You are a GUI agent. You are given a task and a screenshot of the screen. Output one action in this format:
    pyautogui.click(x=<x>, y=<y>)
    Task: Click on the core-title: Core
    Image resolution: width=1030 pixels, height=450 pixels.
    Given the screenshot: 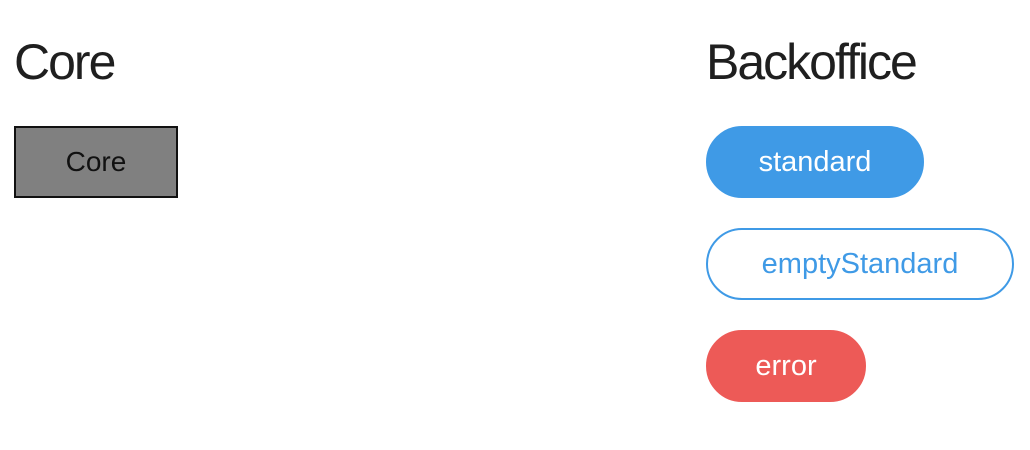 What is the action you would take?
    pyautogui.click(x=65, y=62)
    